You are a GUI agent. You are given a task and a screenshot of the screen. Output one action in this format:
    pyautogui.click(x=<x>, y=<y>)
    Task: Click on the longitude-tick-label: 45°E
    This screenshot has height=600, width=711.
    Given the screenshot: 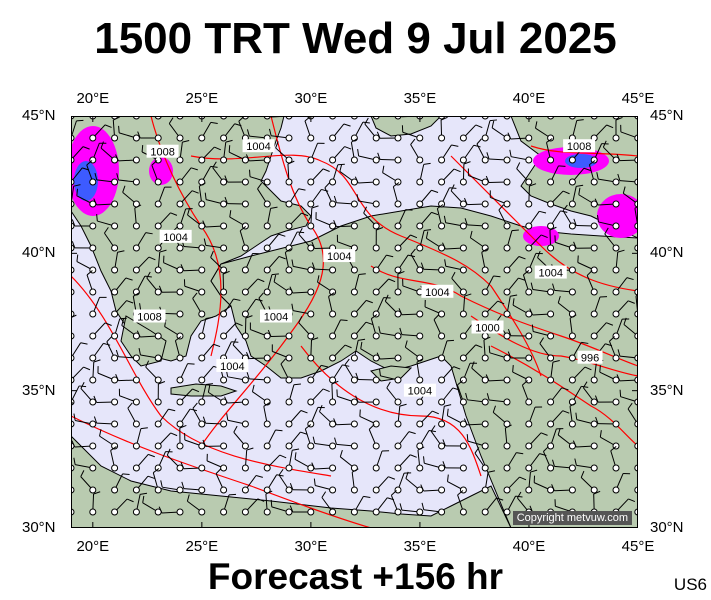 What is the action you would take?
    pyautogui.click(x=638, y=546)
    